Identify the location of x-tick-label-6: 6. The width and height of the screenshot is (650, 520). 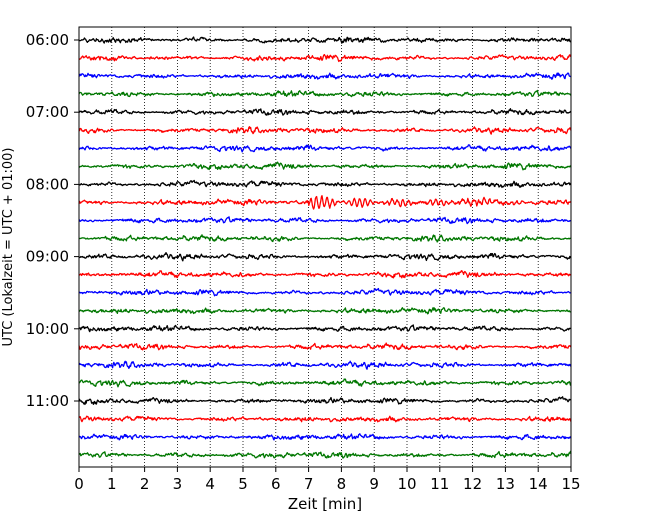
(276, 484).